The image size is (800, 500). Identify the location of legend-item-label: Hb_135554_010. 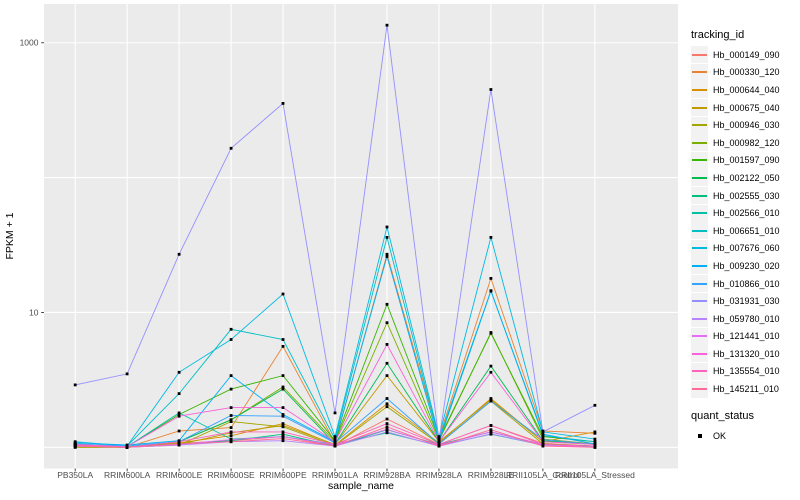
(746, 371).